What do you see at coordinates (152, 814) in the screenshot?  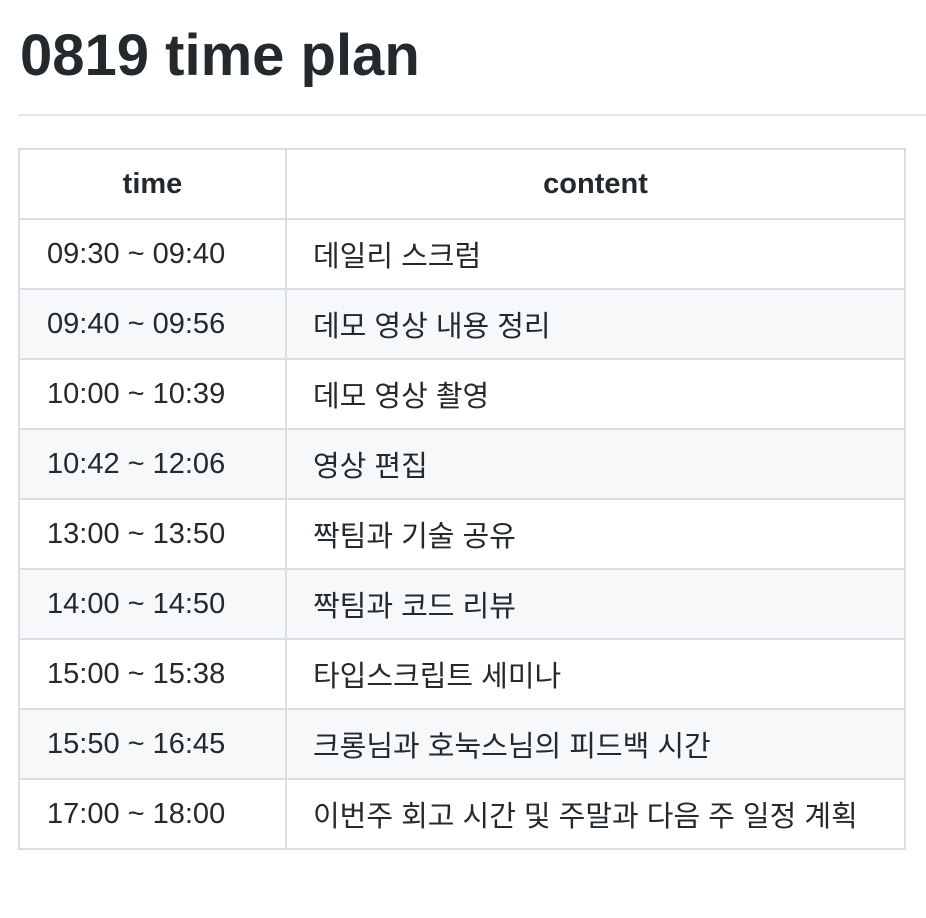 I see `time-cell: 17:00 ~ 18:00` at bounding box center [152, 814].